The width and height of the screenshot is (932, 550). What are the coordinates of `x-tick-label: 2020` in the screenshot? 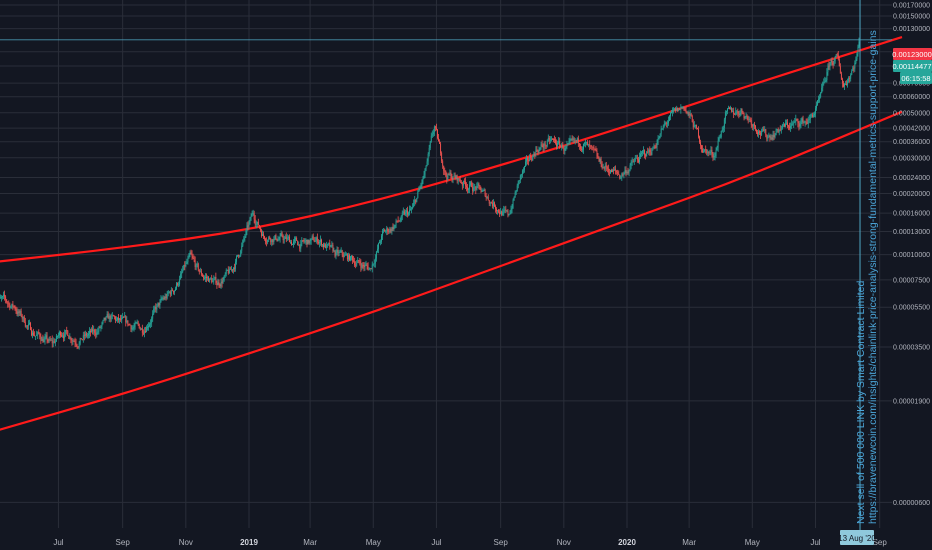 It's located at (627, 542).